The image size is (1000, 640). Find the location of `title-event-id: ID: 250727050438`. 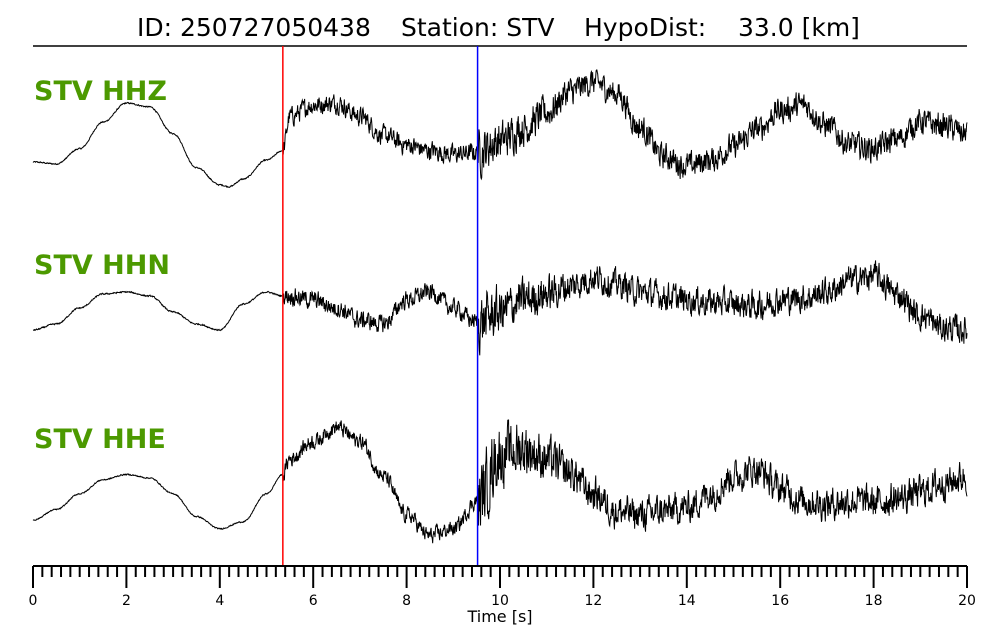

title-event-id: ID: 250727050438 is located at coordinates (254, 27).